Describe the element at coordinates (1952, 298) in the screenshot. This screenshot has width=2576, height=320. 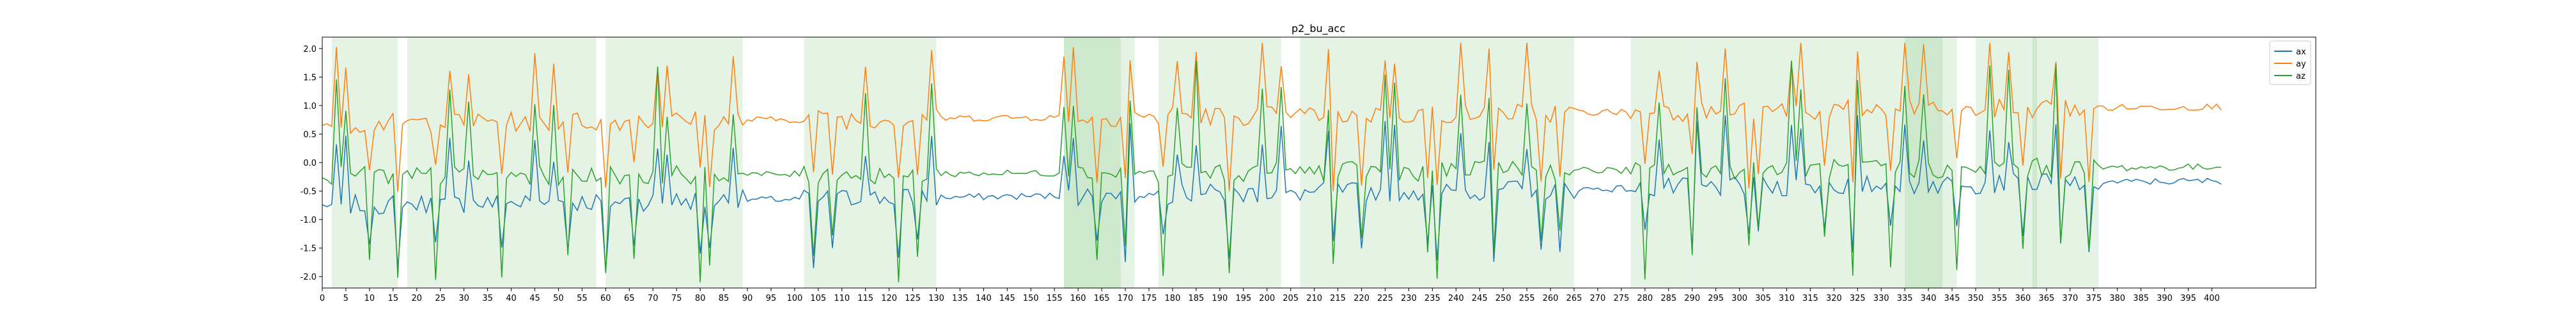
I see `x-tick-label-345: 345` at that location.